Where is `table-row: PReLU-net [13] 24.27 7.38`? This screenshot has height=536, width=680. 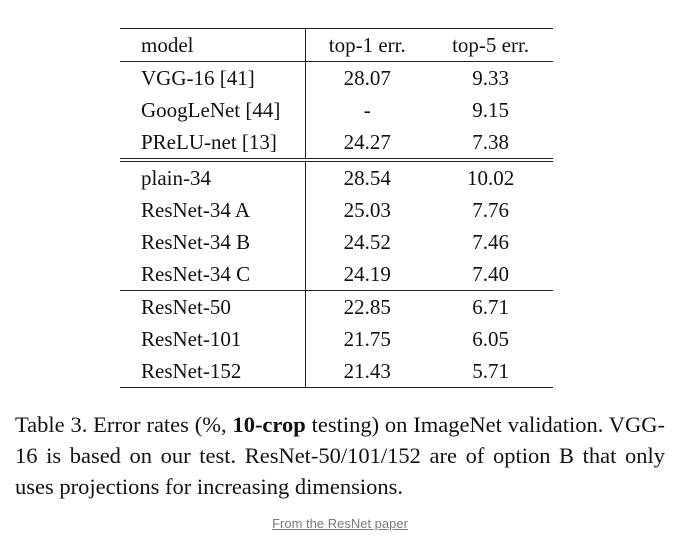
table-row: PReLU-net [13] 24.27 7.38 is located at coordinates (336, 143).